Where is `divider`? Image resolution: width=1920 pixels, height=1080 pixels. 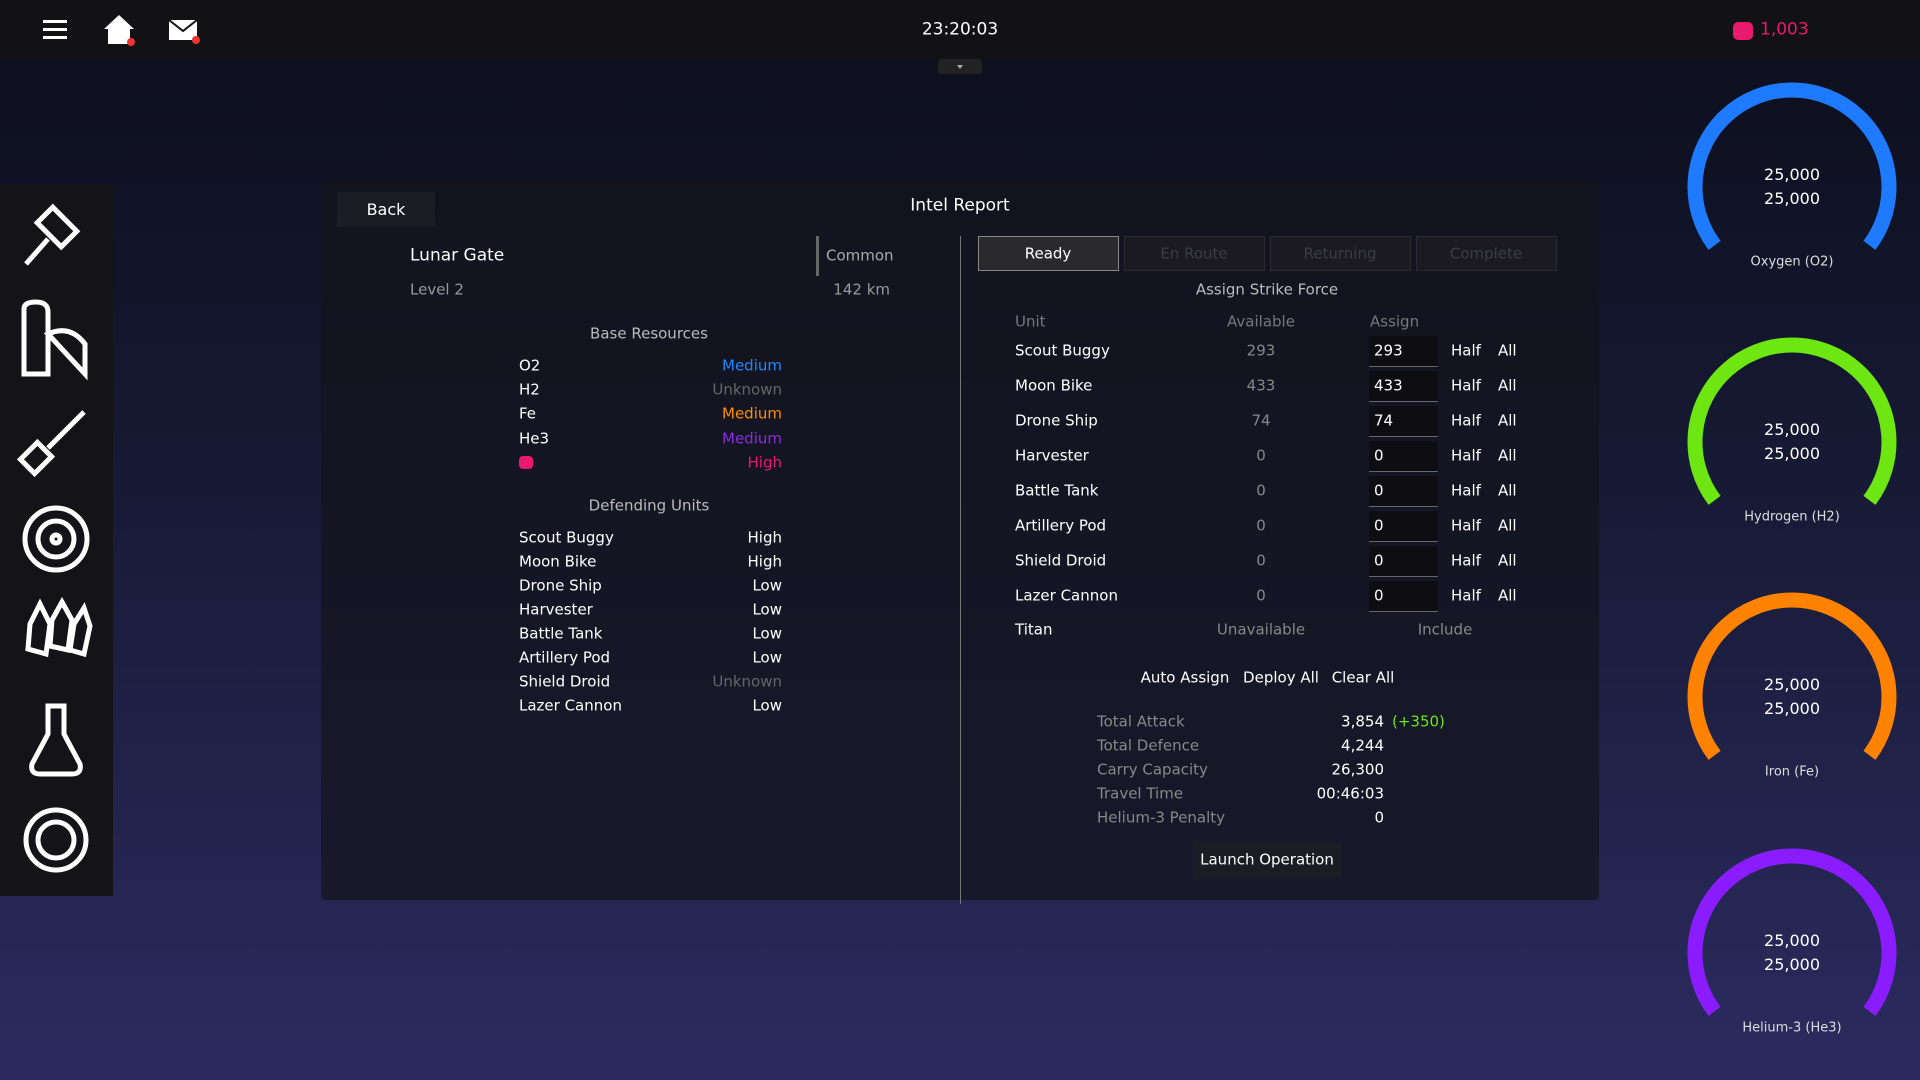
divider is located at coordinates (960, 570).